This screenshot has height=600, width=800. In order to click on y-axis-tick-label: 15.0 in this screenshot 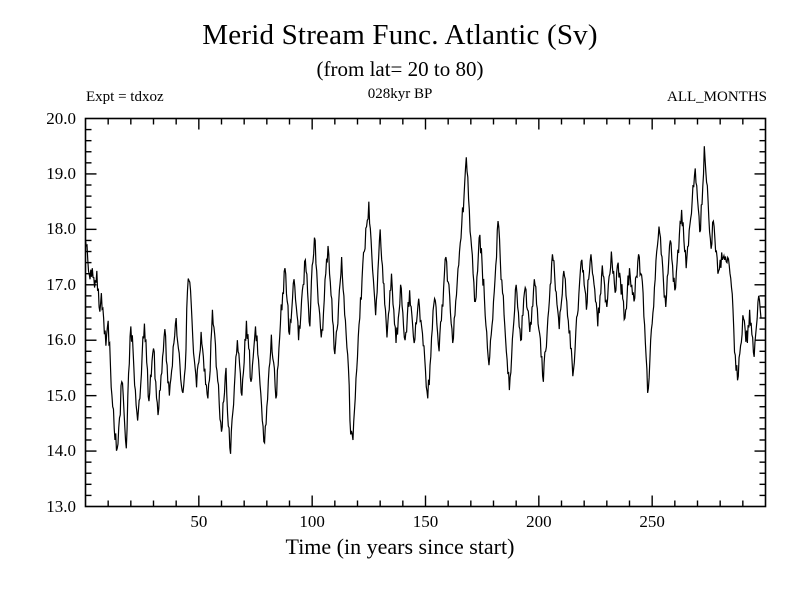, I will do `click(61, 395)`.